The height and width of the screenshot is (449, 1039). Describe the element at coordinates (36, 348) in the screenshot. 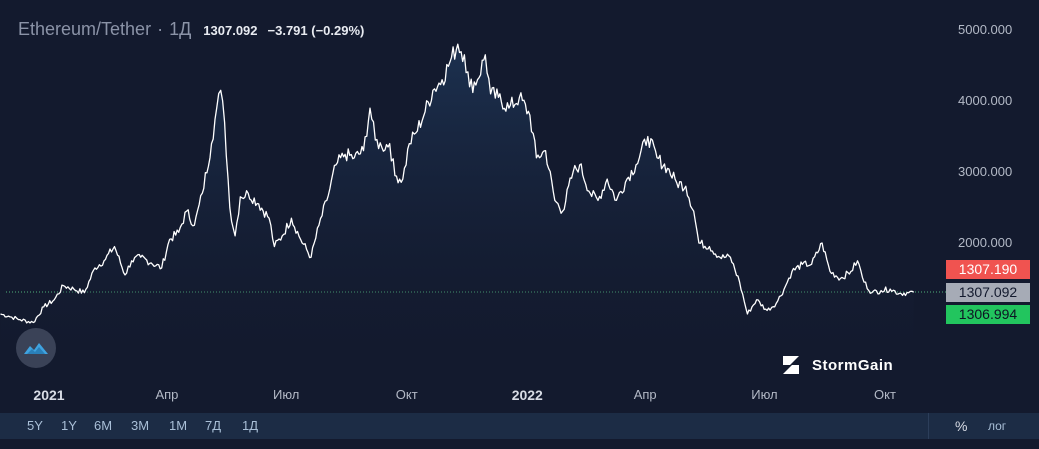

I see `exchange-logo-icon` at that location.